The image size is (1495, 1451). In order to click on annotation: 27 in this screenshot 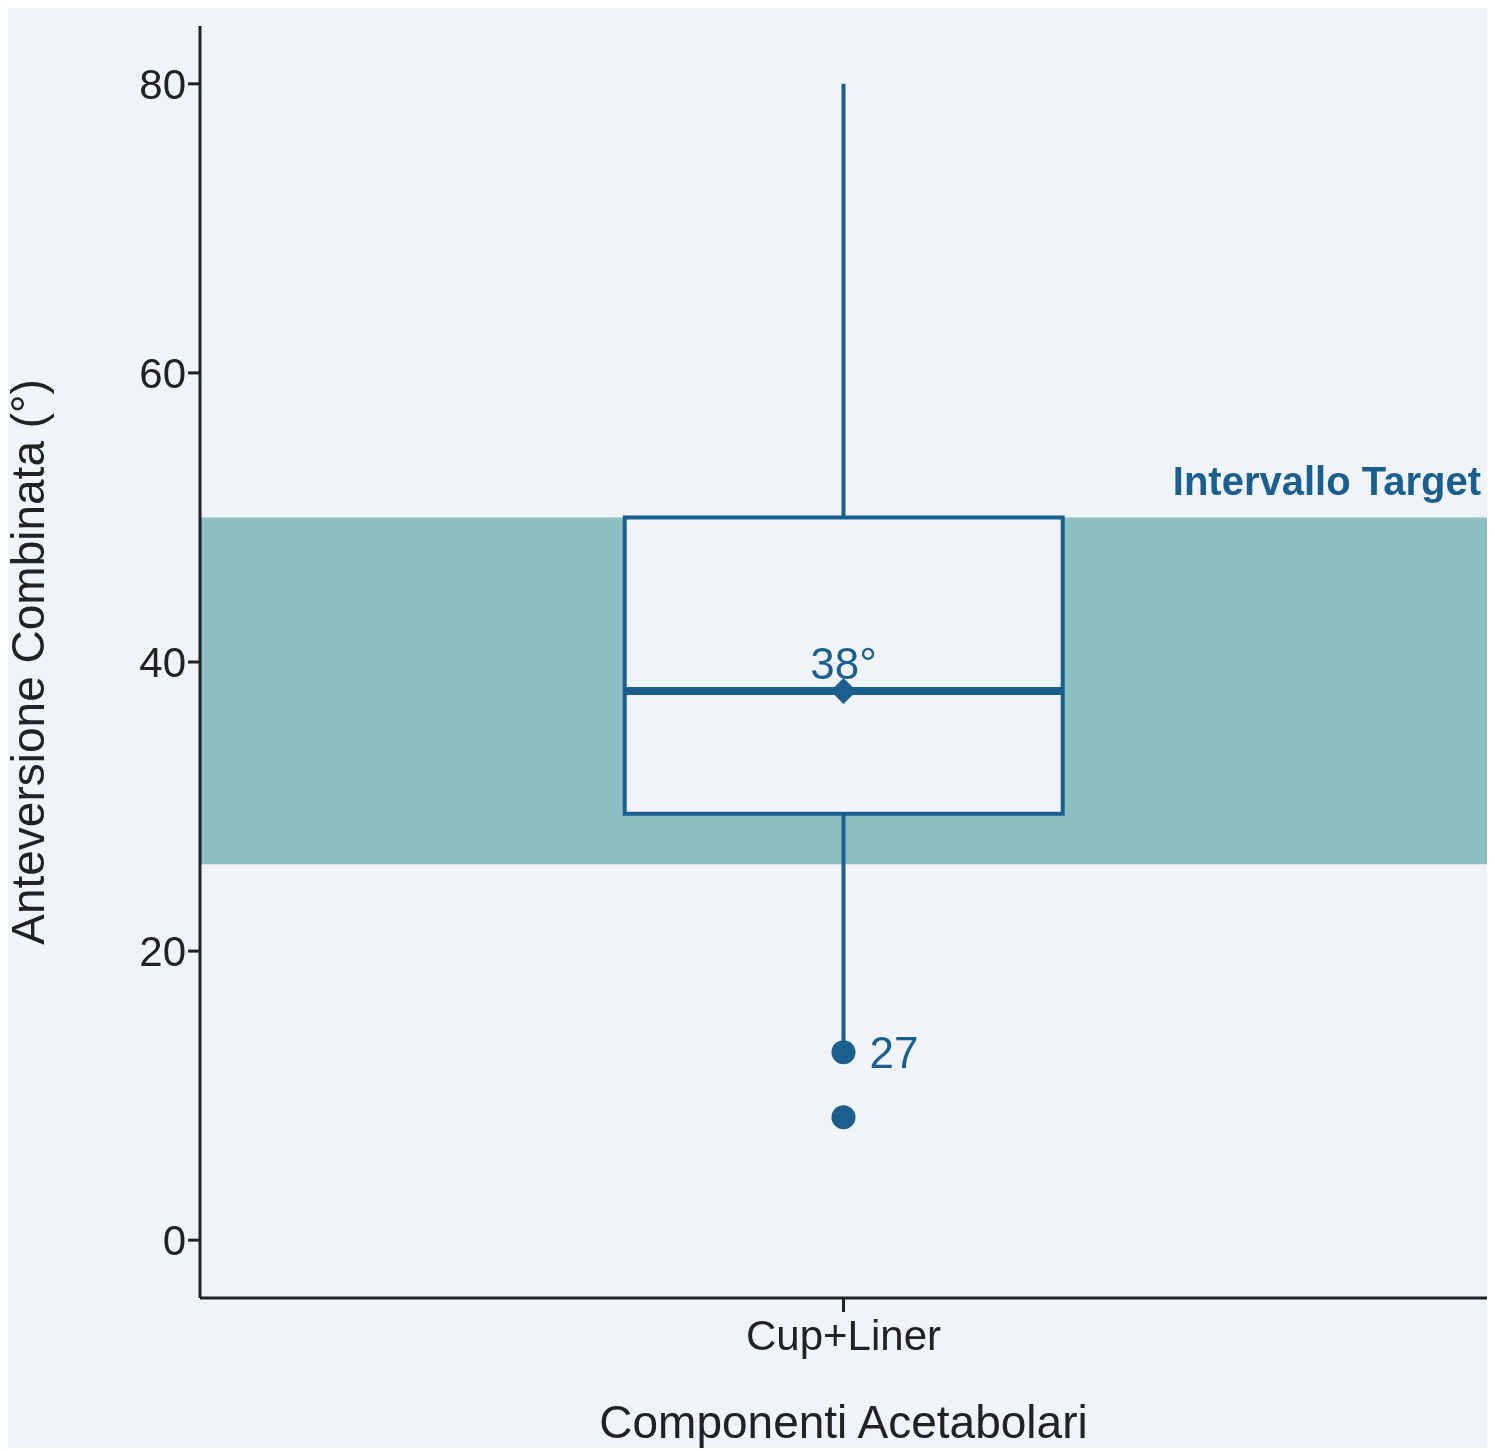, I will do `click(894, 1052)`.